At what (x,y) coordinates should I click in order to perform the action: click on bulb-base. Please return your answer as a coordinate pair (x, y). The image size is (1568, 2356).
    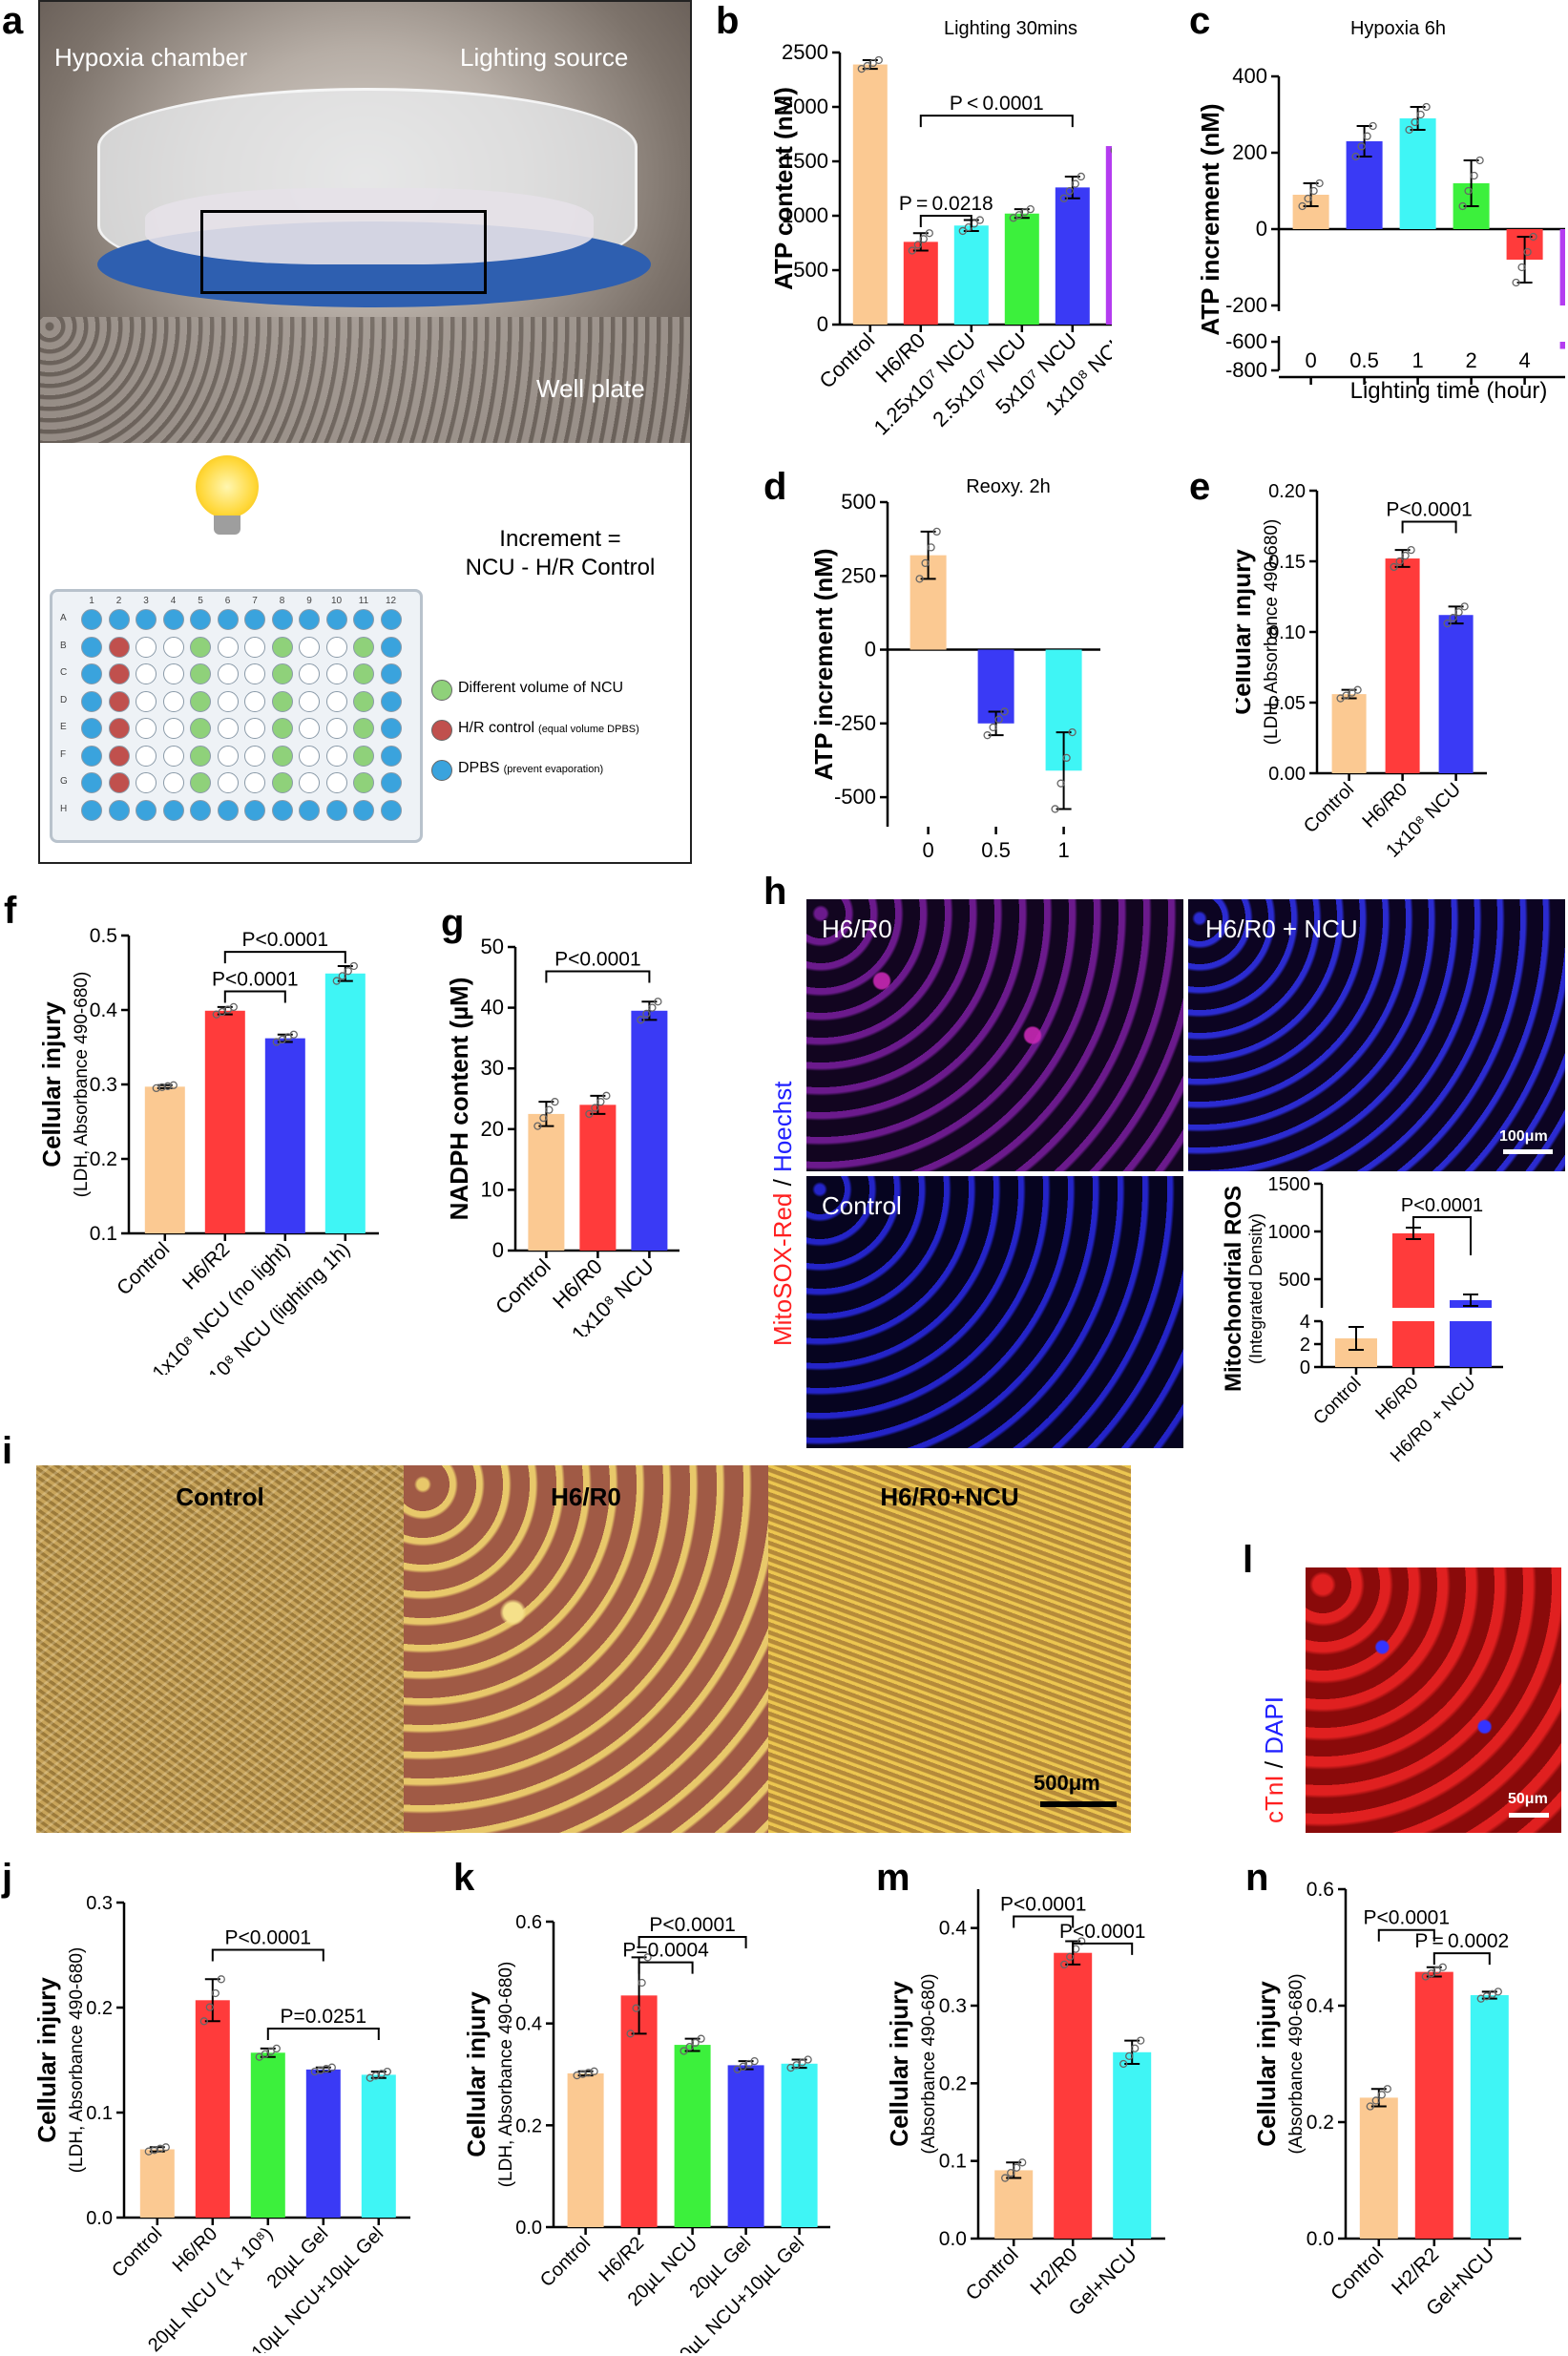
    Looking at the image, I should click on (227, 525).